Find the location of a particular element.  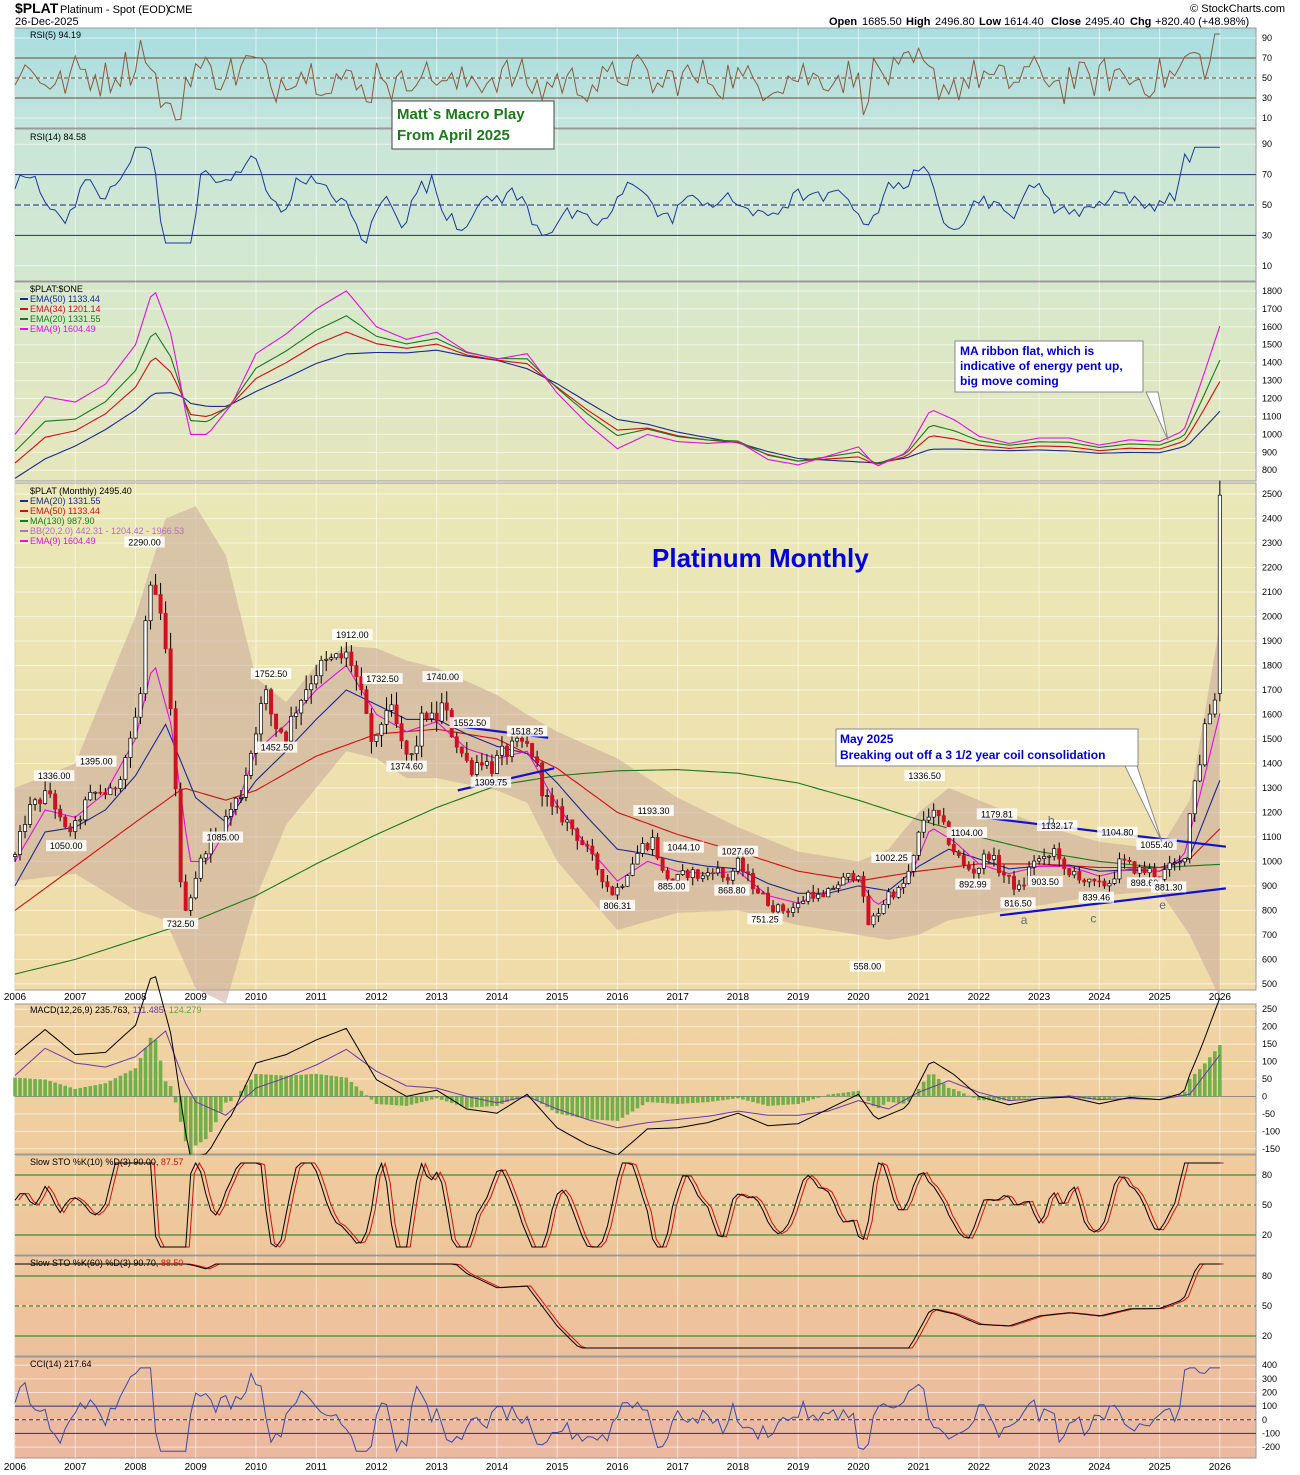

price-label: 1002.25 is located at coordinates (891, 858).